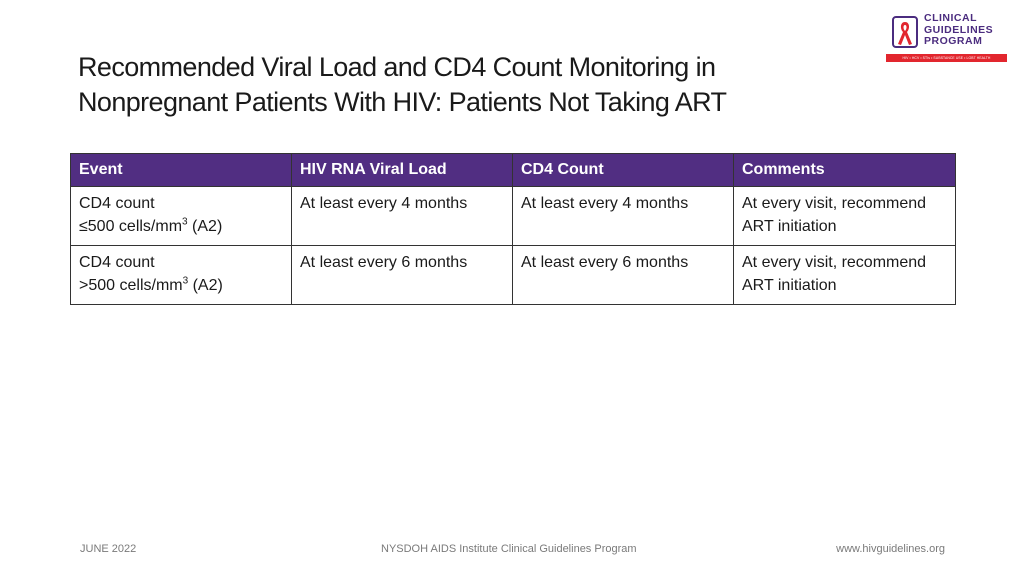  What do you see at coordinates (402, 275) in the screenshot?
I see `cell-viral-load: At least every 6 months` at bounding box center [402, 275].